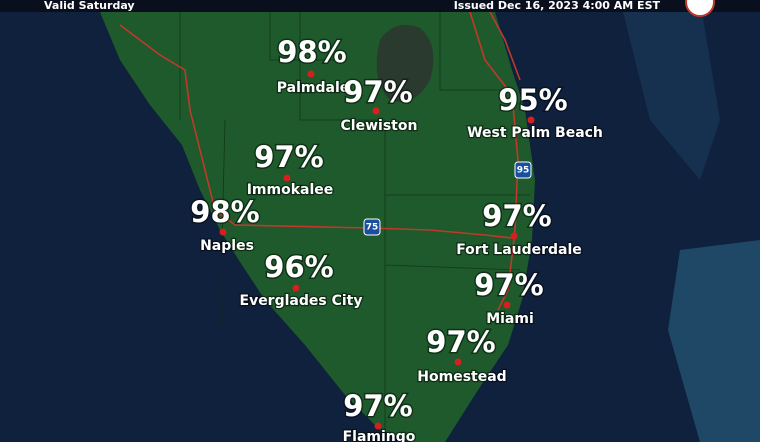  I want to click on city-name: Miami, so click(510, 319).